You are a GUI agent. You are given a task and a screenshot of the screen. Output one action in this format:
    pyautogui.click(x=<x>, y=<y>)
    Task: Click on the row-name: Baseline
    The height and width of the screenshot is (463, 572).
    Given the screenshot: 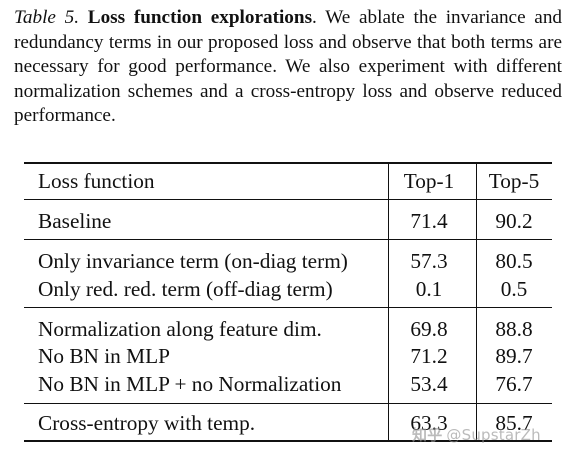 What is the action you would take?
    pyautogui.click(x=75, y=221)
    